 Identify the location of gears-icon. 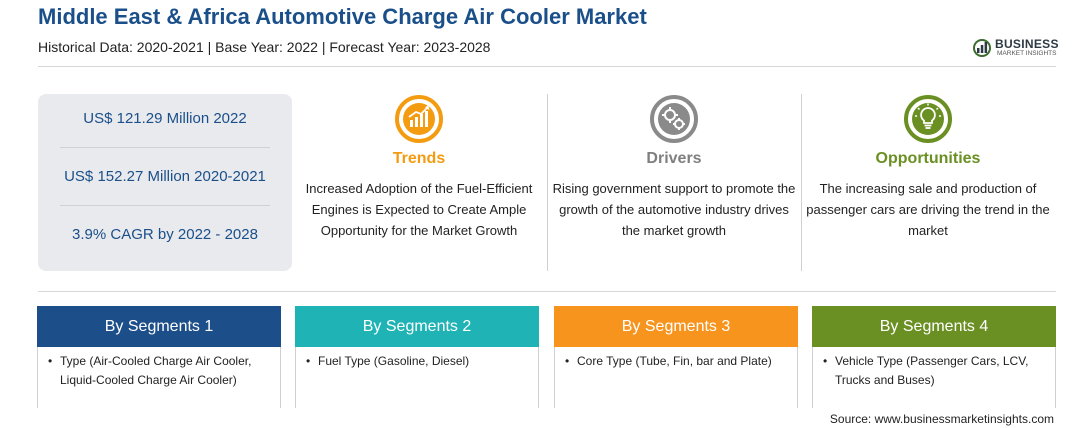
(674, 119).